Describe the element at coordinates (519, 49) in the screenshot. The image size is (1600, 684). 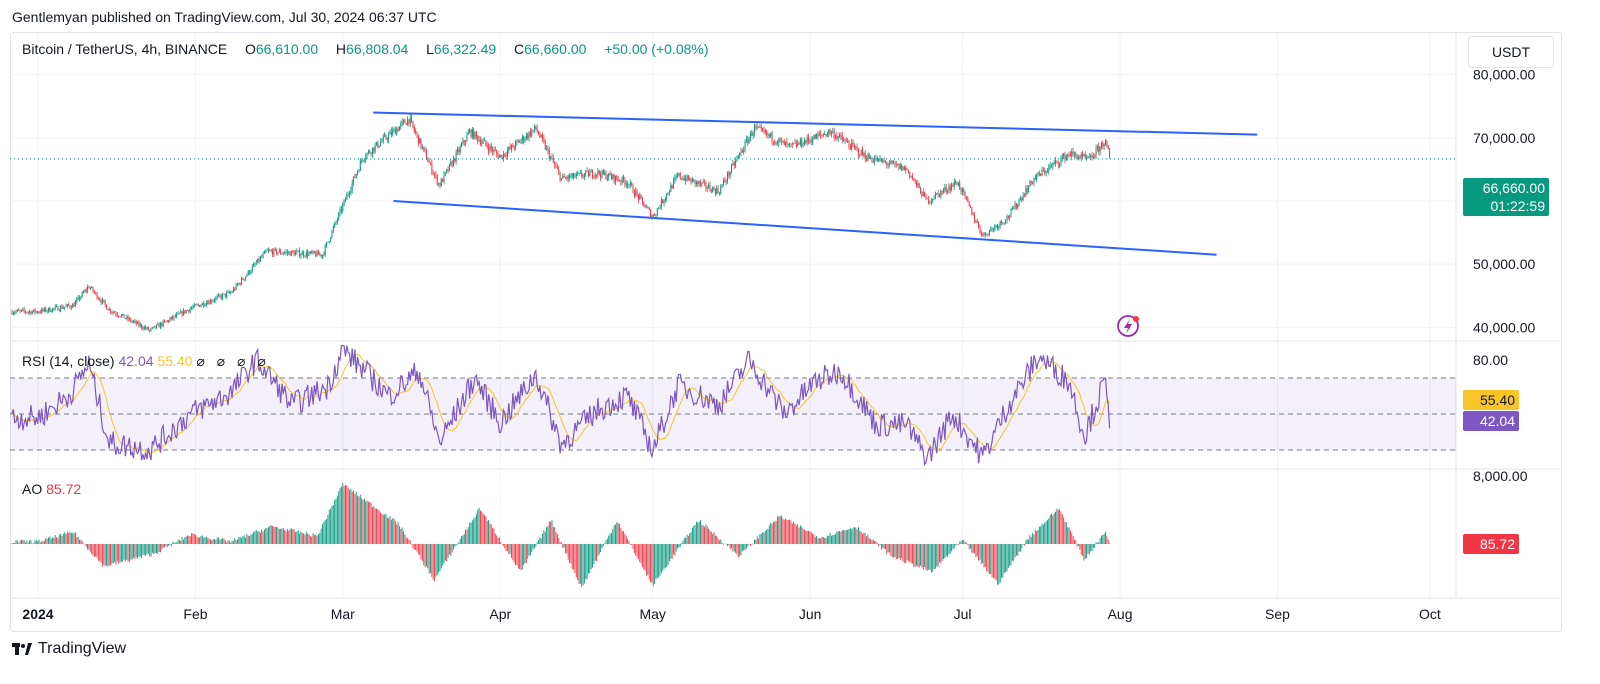
I see `close-label: C` at that location.